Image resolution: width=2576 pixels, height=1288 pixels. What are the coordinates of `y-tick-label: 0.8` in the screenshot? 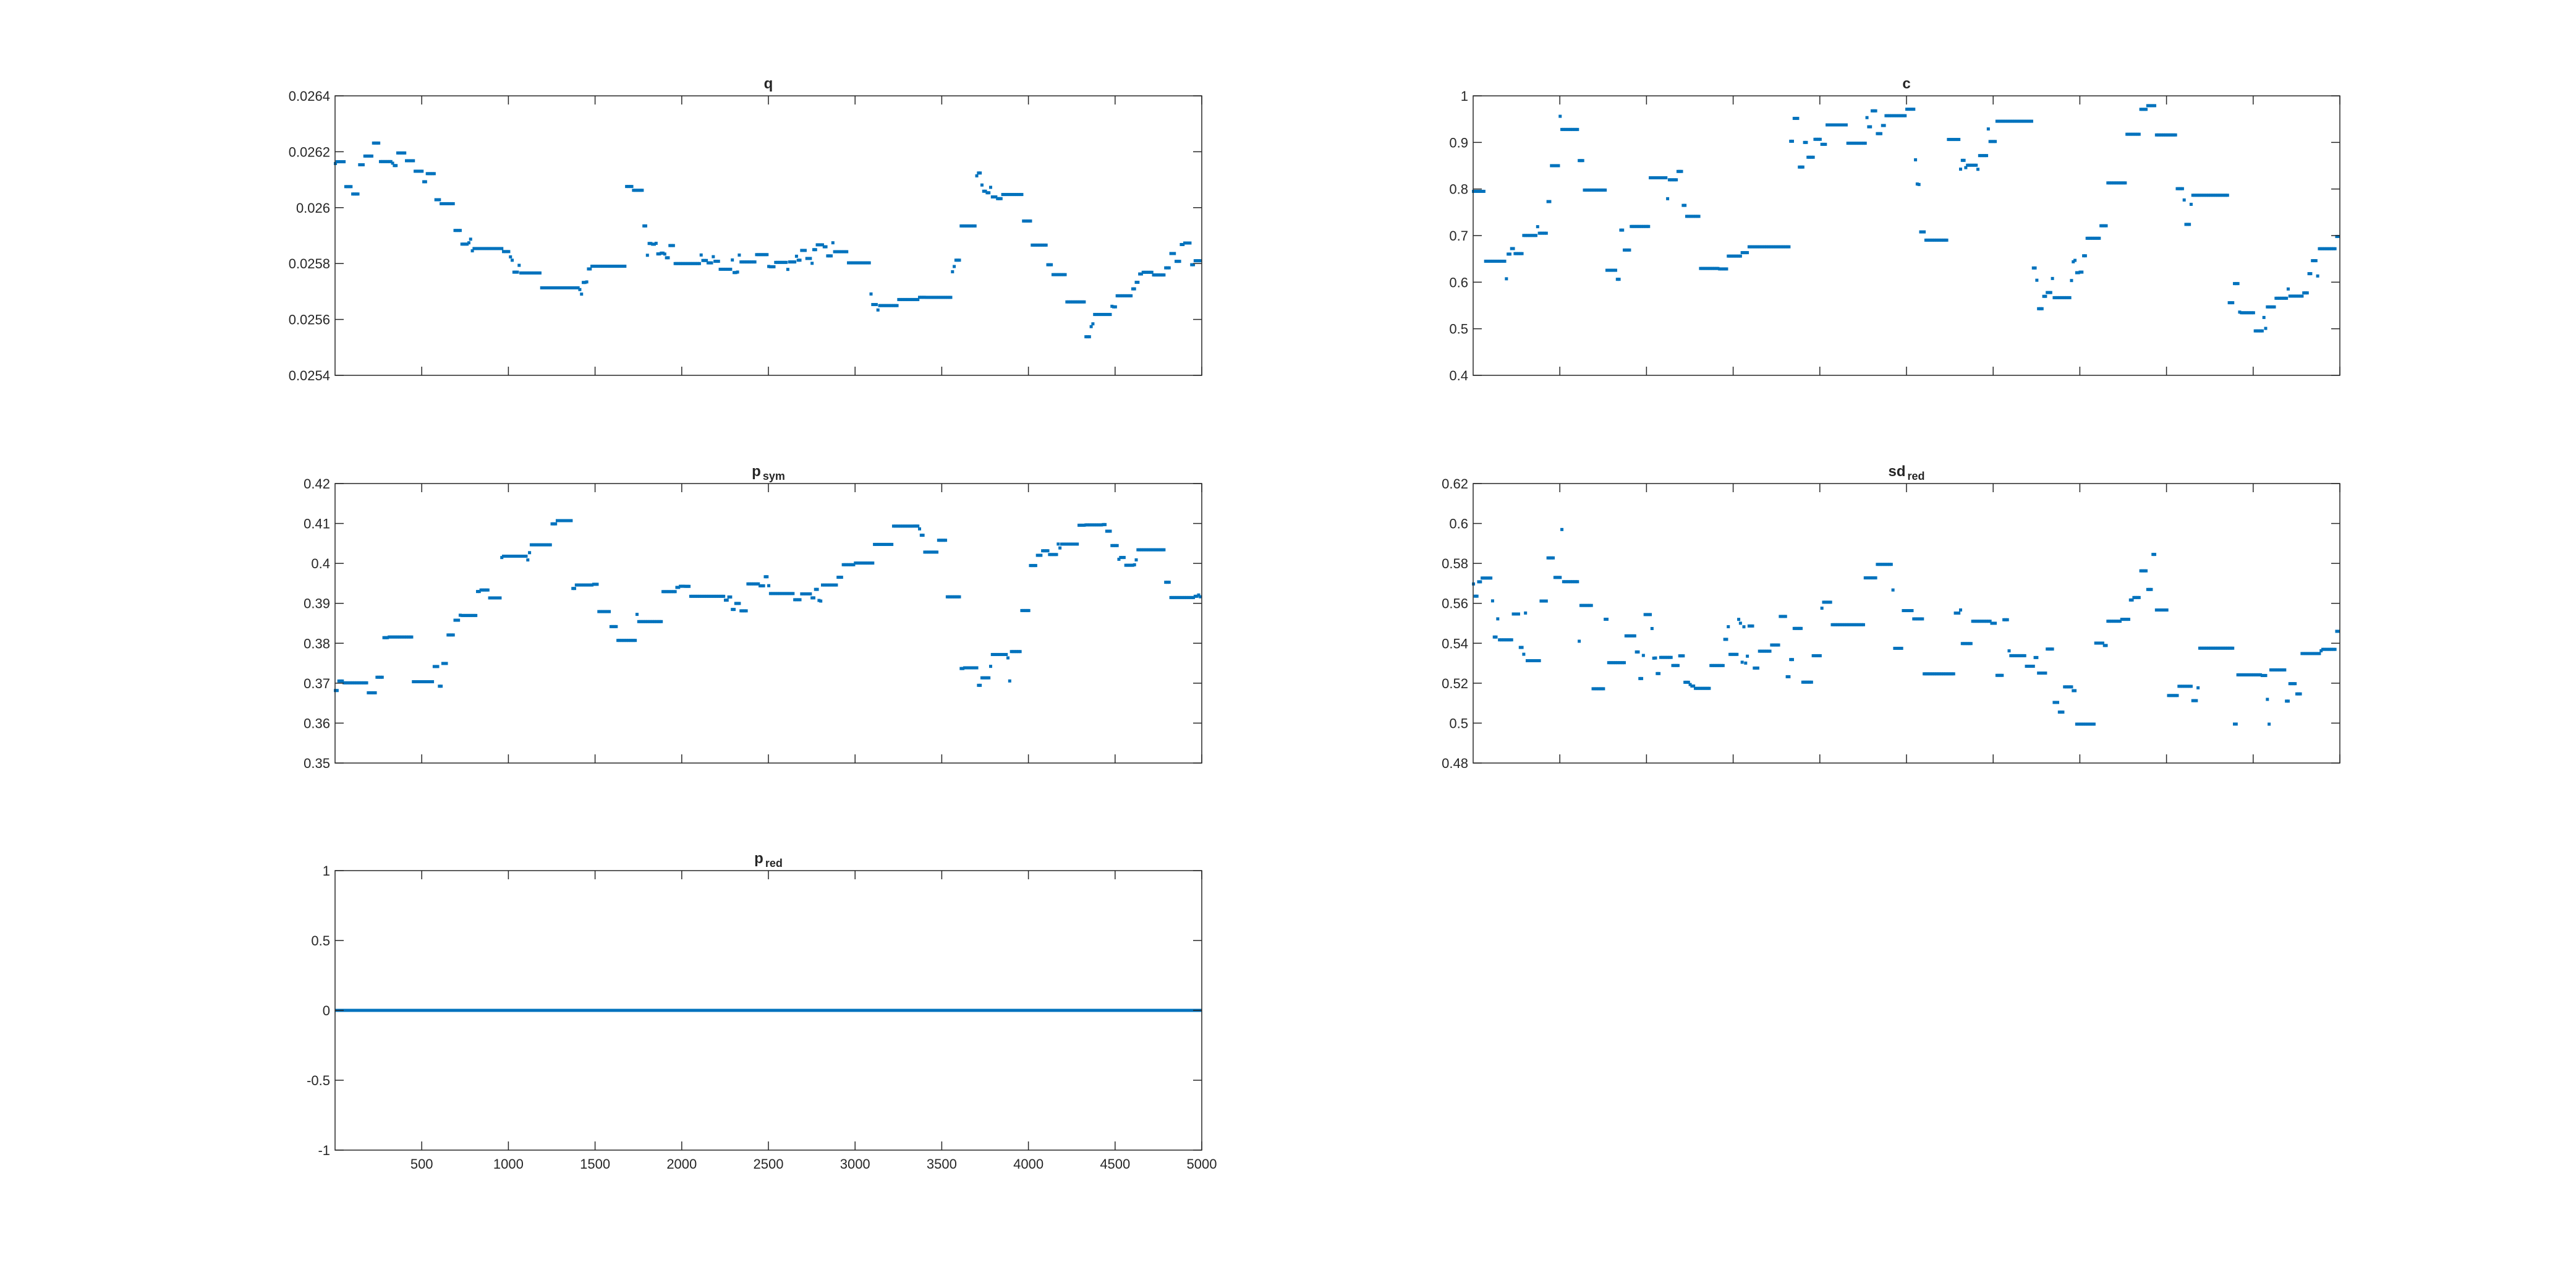 It's located at (1458, 189).